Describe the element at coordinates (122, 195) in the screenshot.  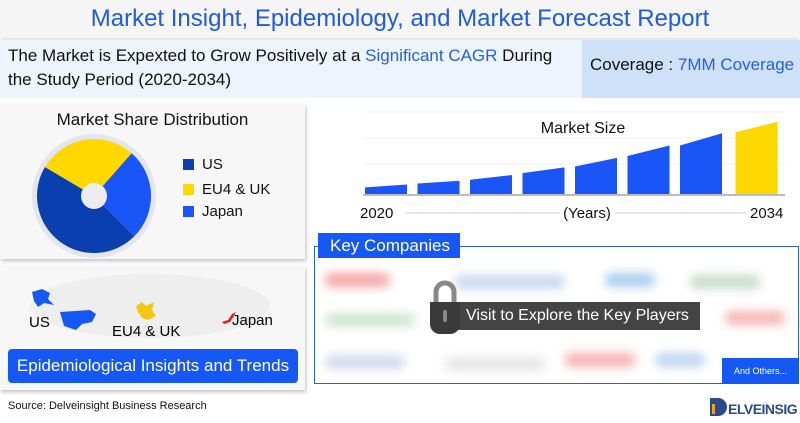
I see `pie-slice-japan` at that location.